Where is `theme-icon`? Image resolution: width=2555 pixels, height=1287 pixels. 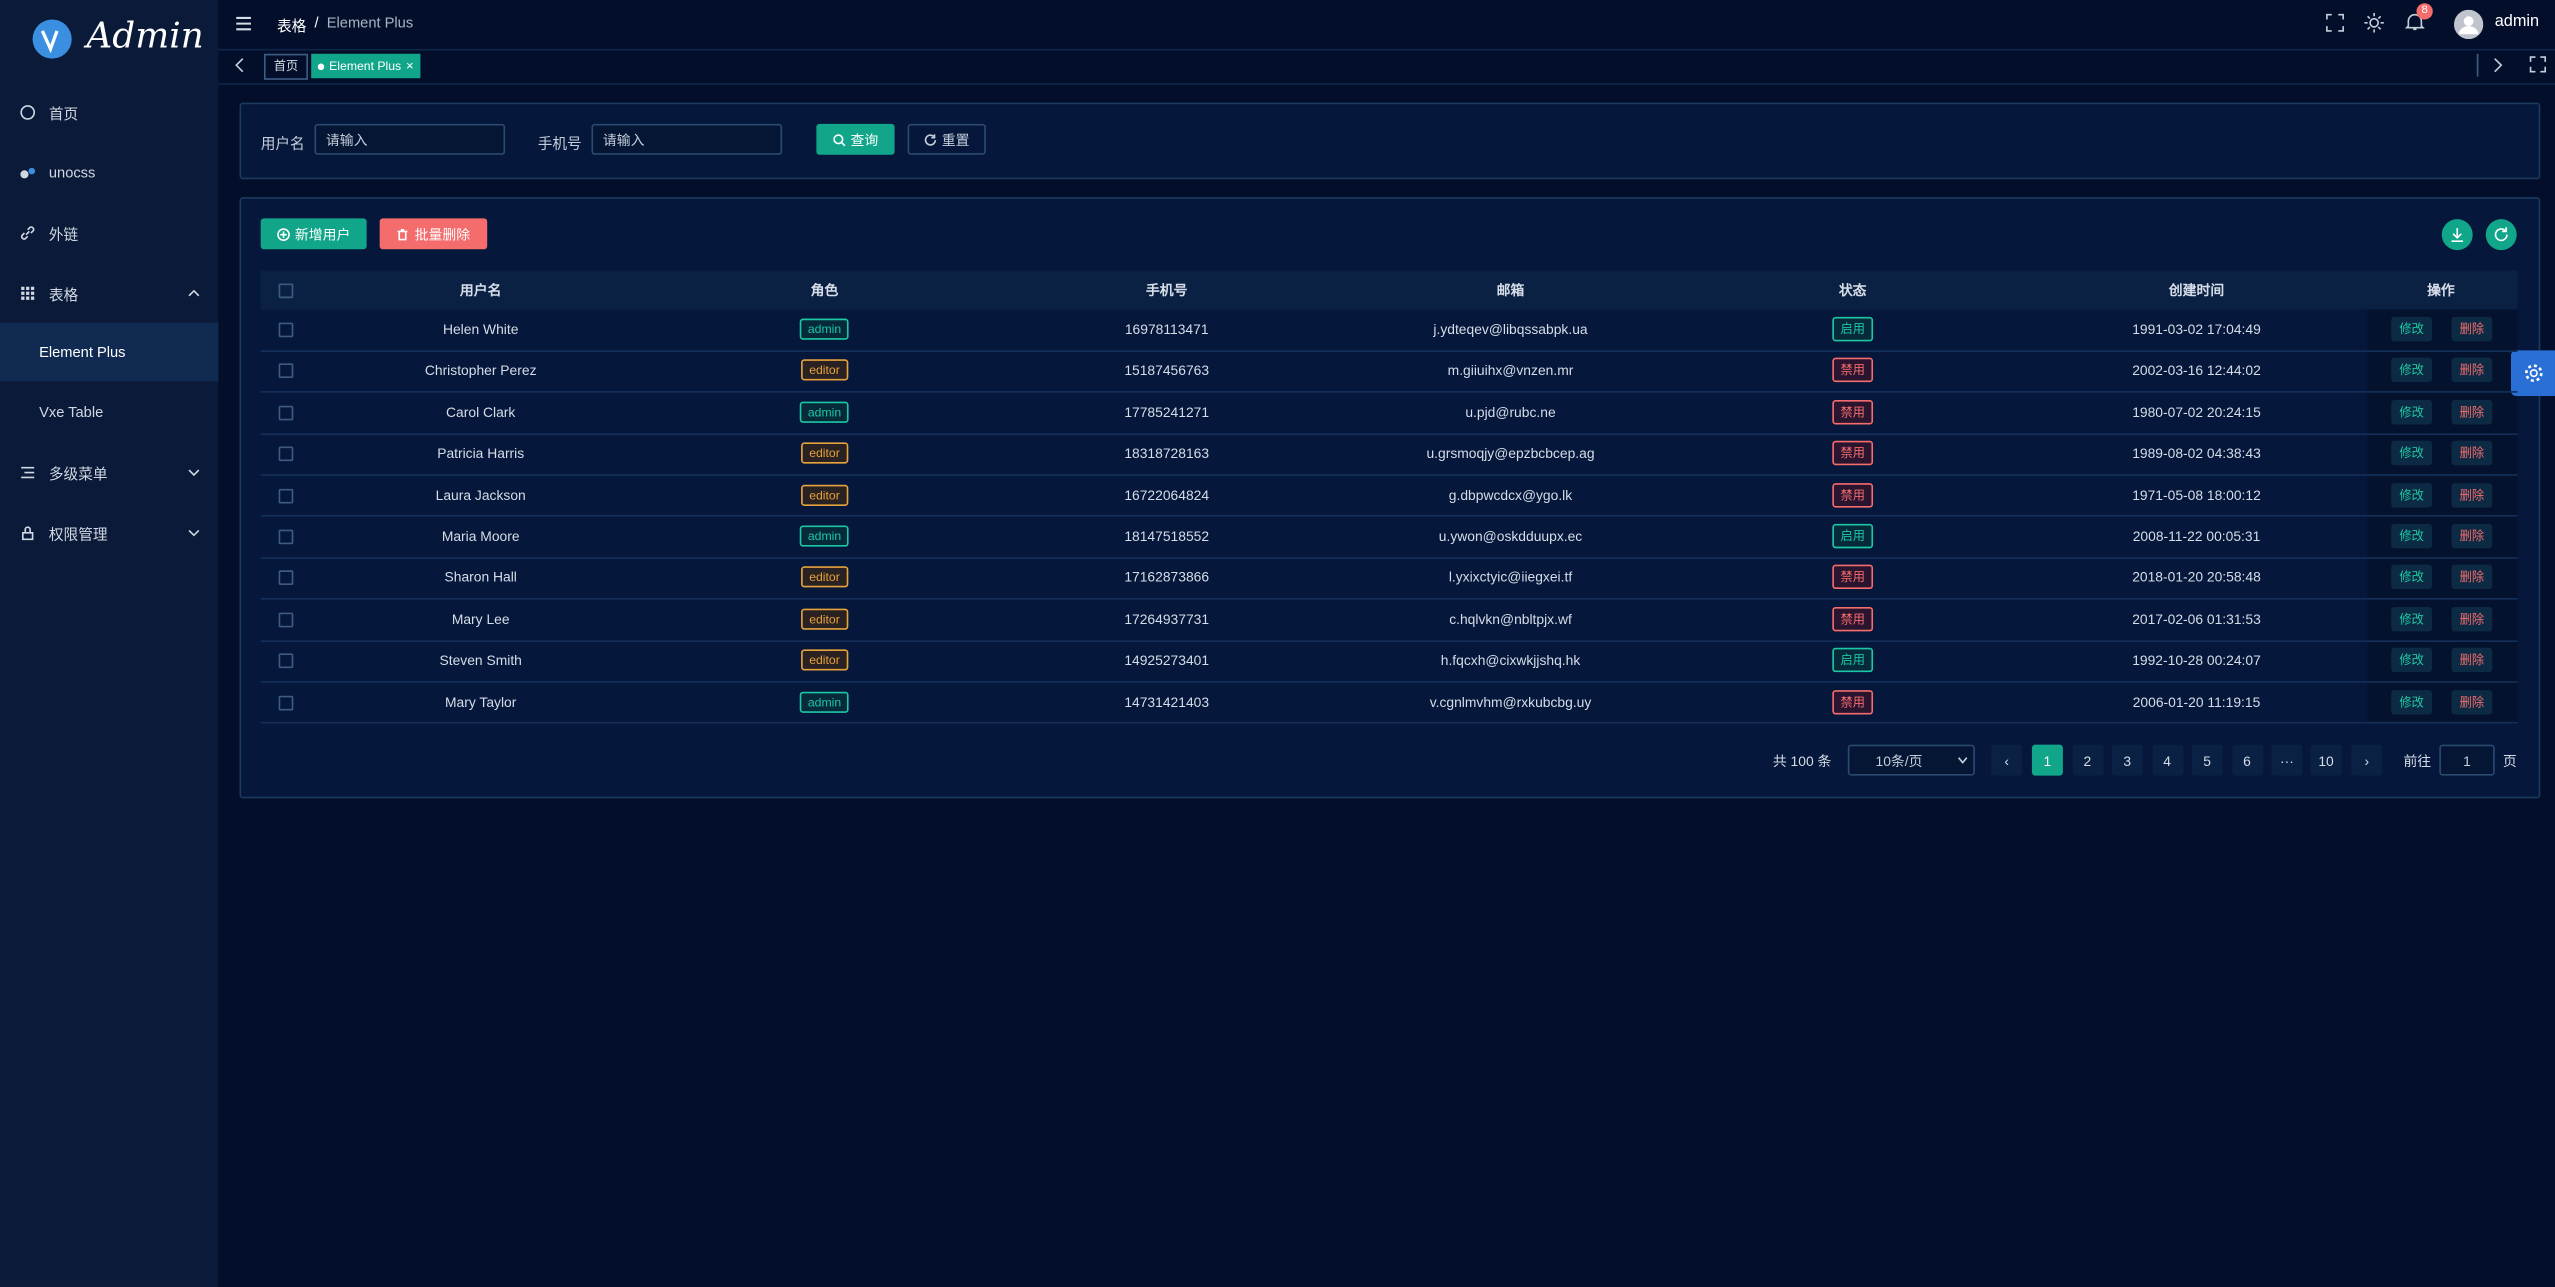
theme-icon is located at coordinates (2374, 23).